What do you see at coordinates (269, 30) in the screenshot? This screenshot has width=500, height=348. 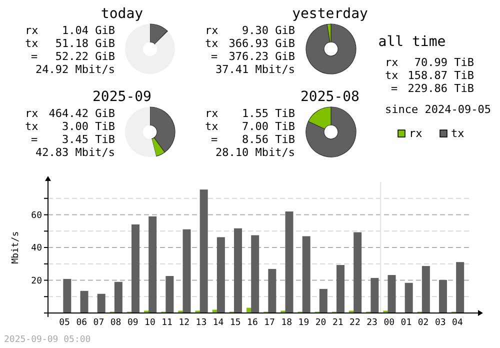 I see `text: 9.30 GiB` at bounding box center [269, 30].